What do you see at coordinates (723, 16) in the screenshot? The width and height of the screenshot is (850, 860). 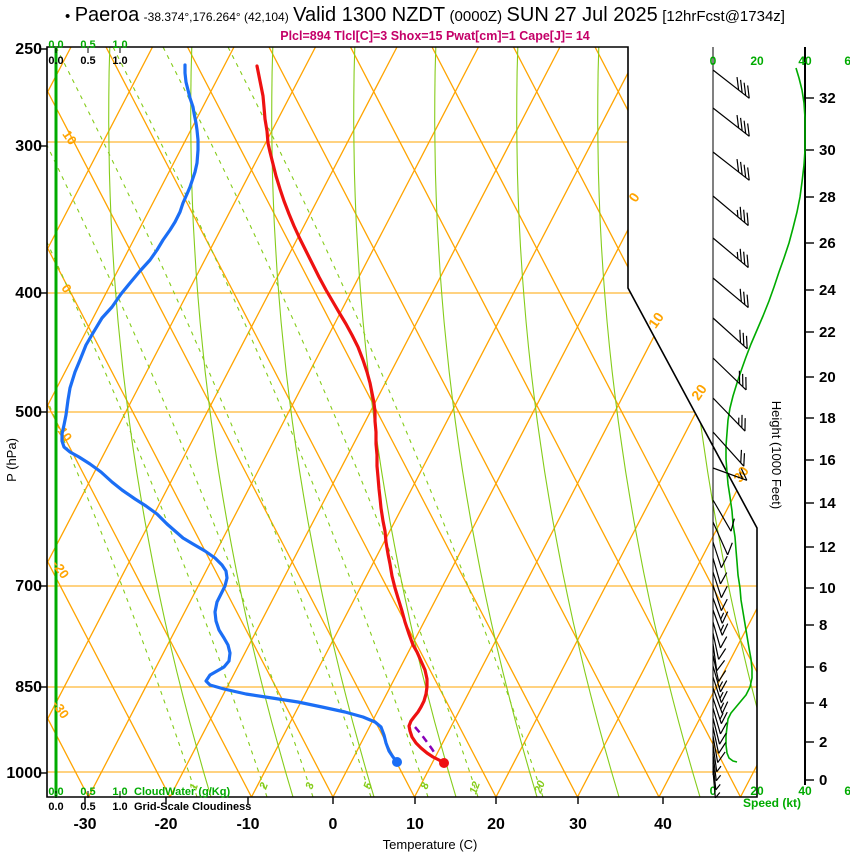 I see `forecast-tag: [12hrFcst@1734z]` at bounding box center [723, 16].